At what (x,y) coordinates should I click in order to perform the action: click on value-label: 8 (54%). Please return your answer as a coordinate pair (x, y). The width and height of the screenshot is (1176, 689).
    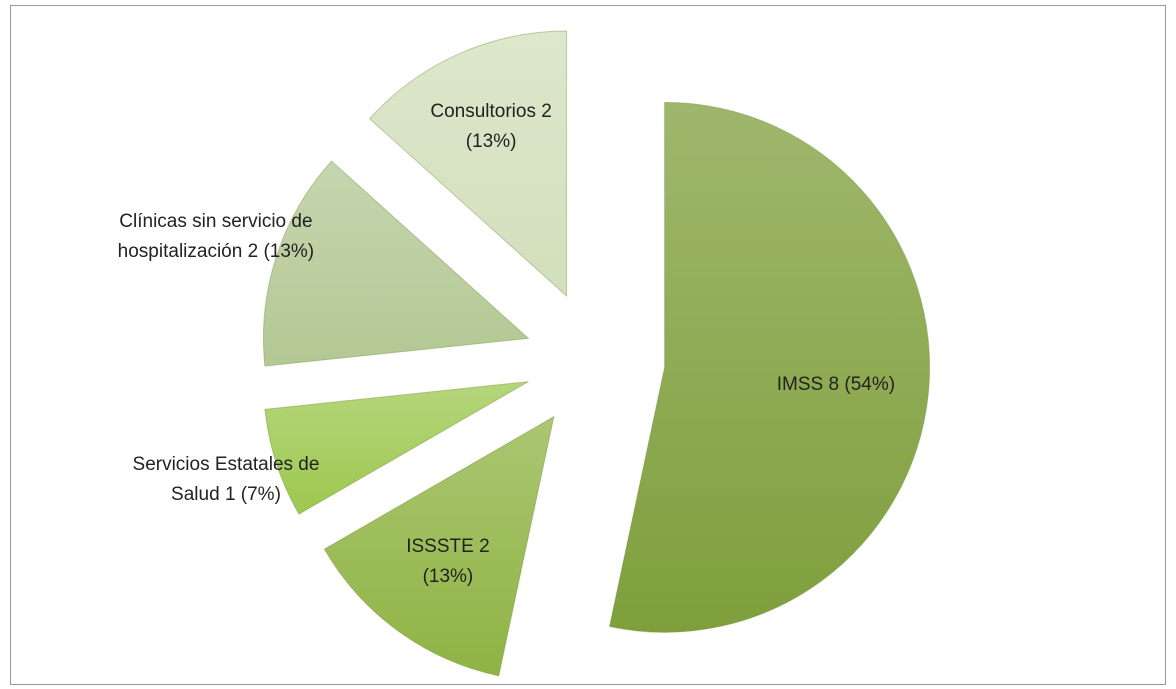
    Looking at the image, I should click on (862, 385).